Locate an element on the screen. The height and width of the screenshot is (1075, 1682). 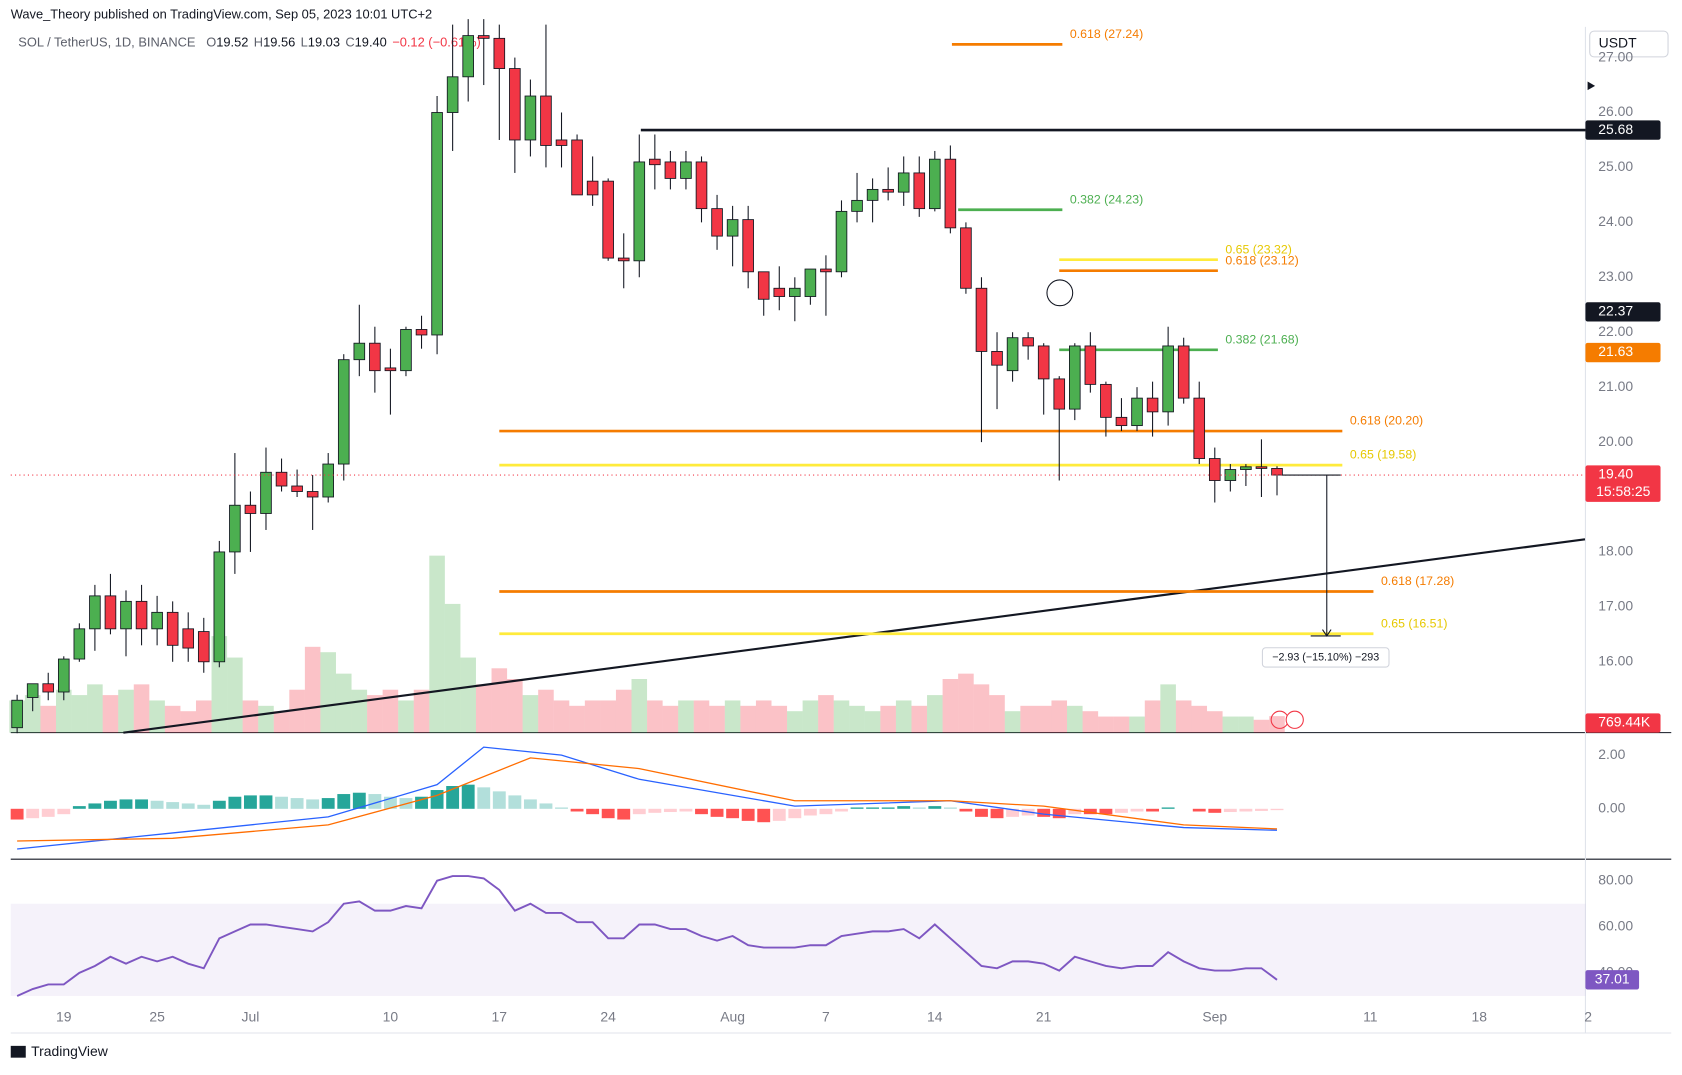
y-tick-label: 22.00 is located at coordinates (1615, 331).